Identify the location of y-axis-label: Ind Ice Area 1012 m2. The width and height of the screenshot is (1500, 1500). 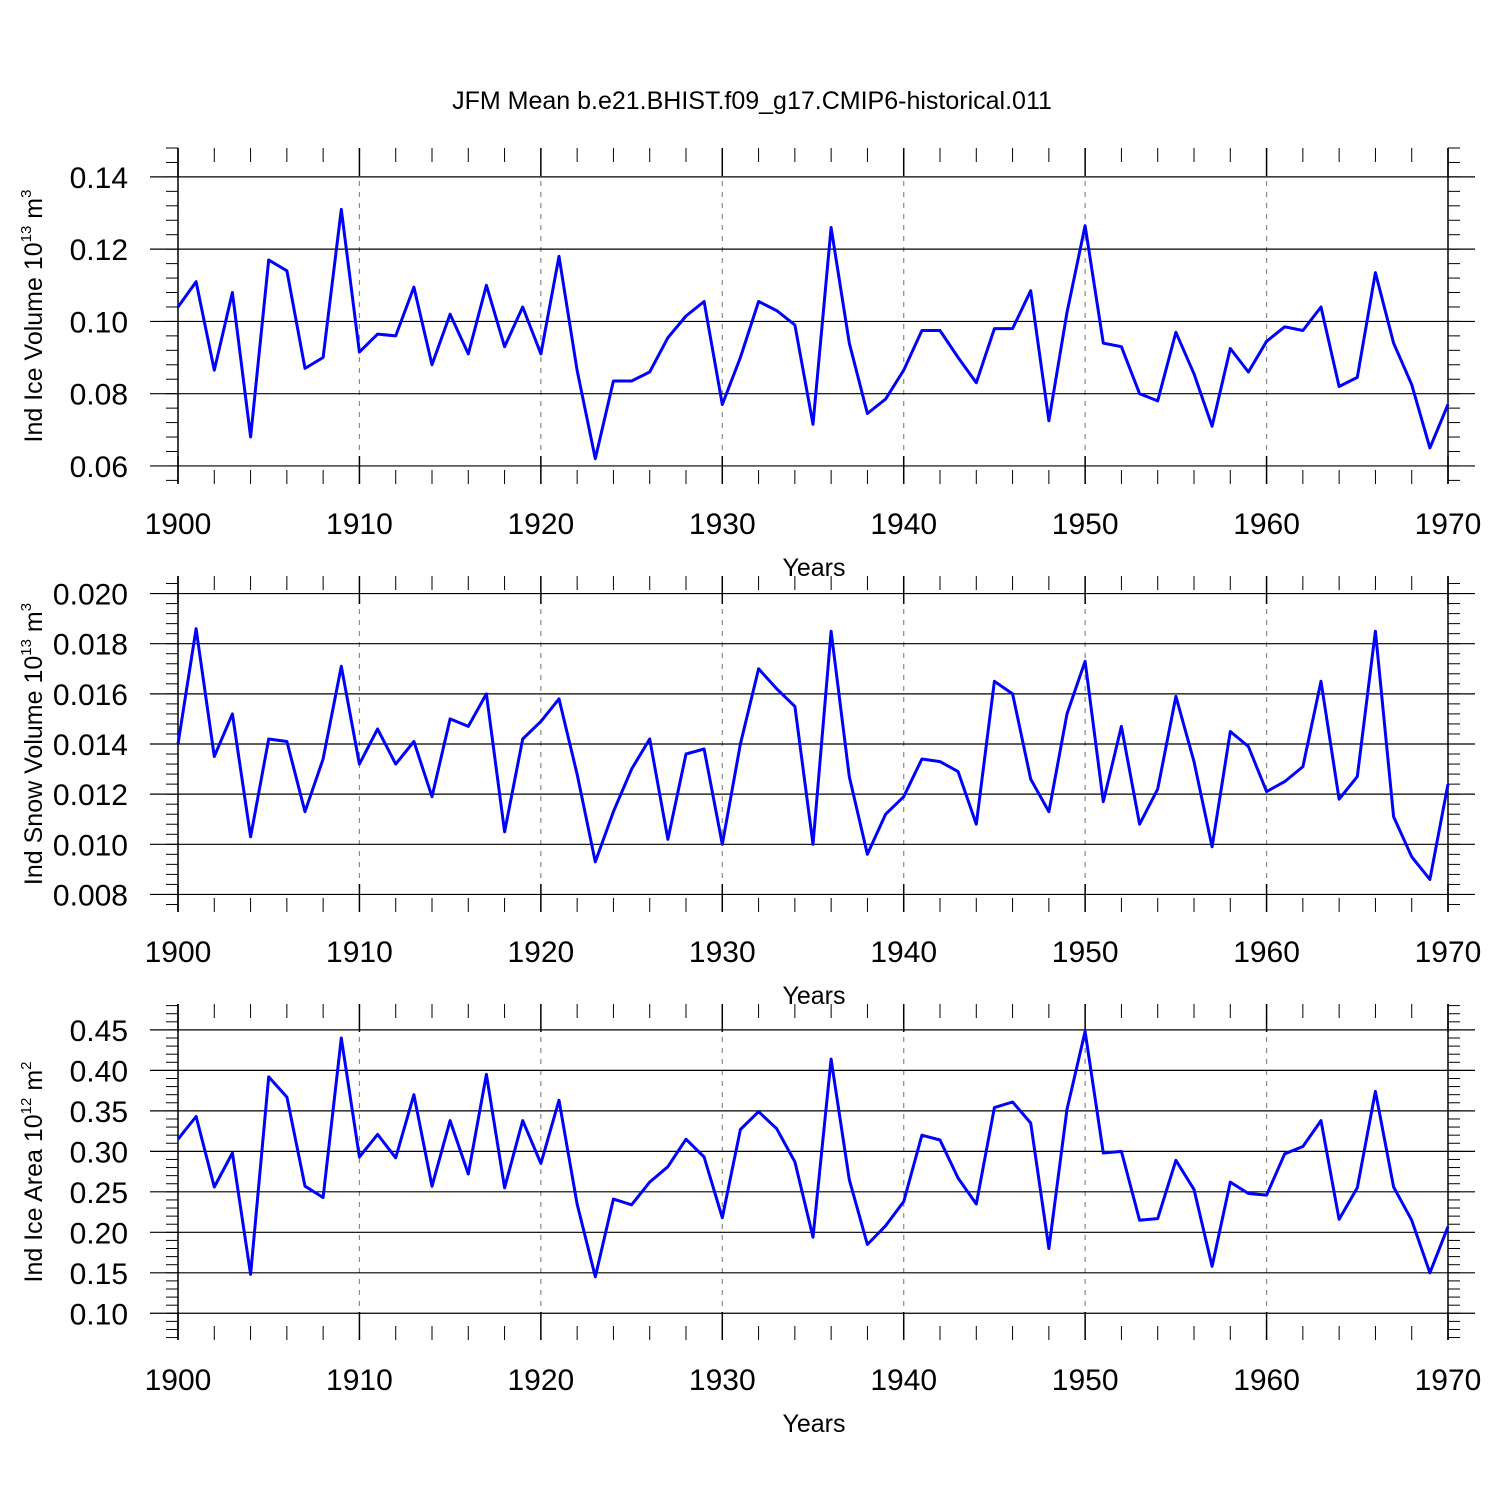
(33, 1172).